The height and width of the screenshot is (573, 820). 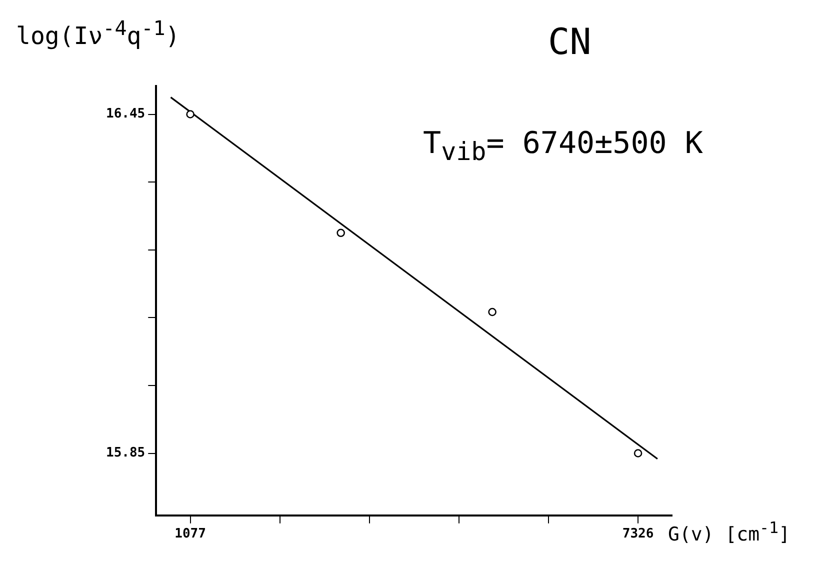 What do you see at coordinates (190, 534) in the screenshot?
I see `x-tick-label: 1077` at bounding box center [190, 534].